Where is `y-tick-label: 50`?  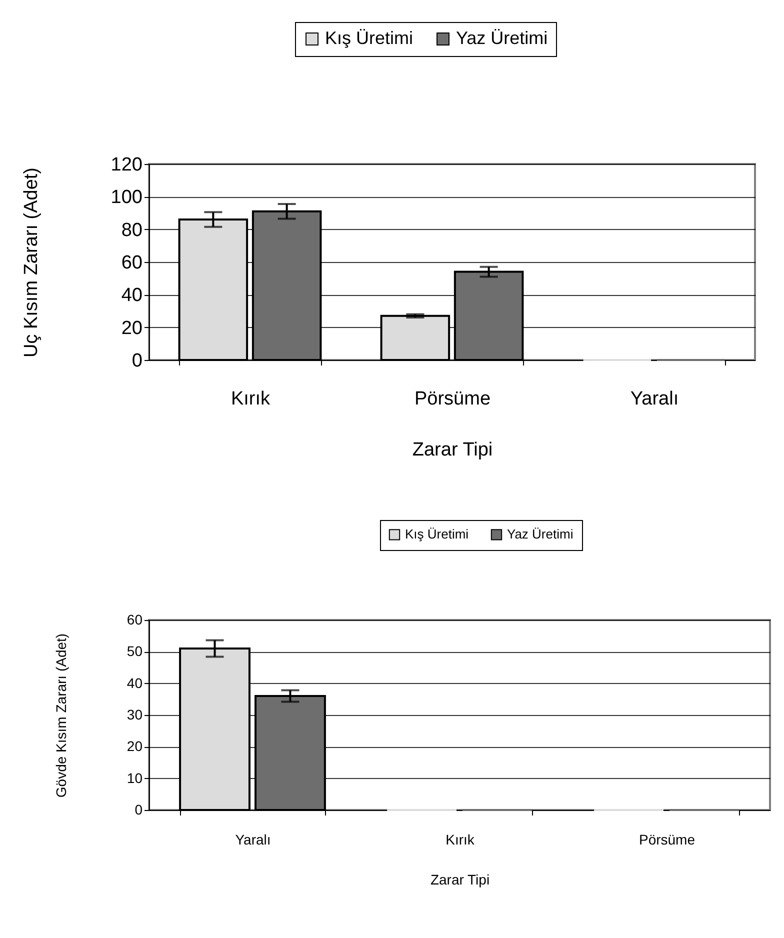
y-tick-label: 50 is located at coordinates (134, 651).